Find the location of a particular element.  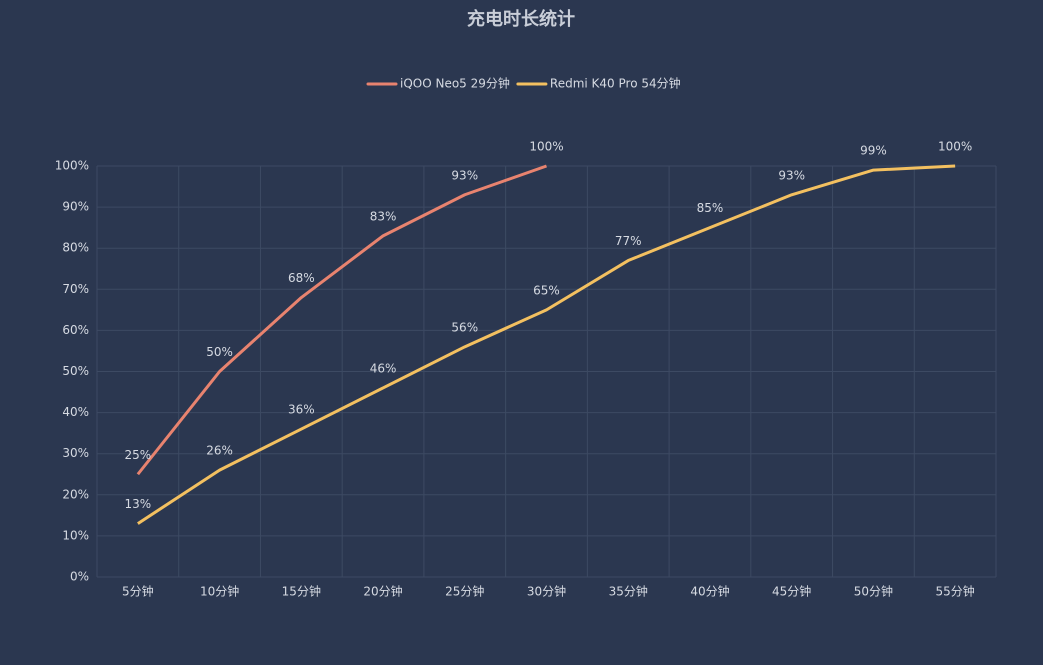

chart-title: 充电时长统计 is located at coordinates (521, 19).